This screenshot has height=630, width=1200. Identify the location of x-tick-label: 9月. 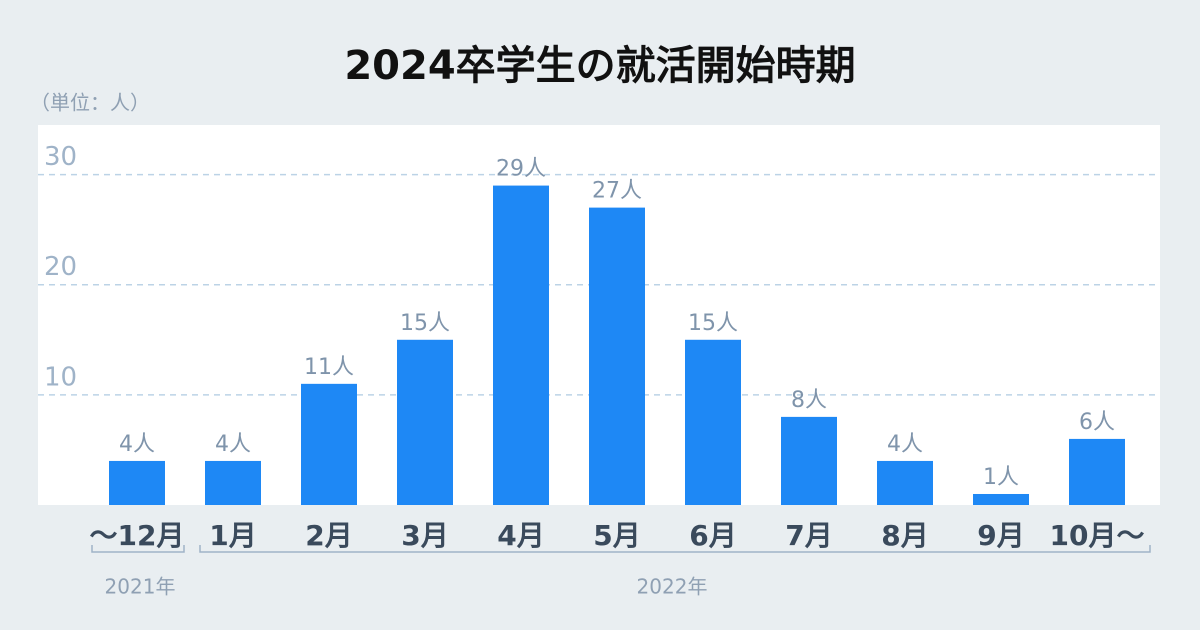
(1000, 535).